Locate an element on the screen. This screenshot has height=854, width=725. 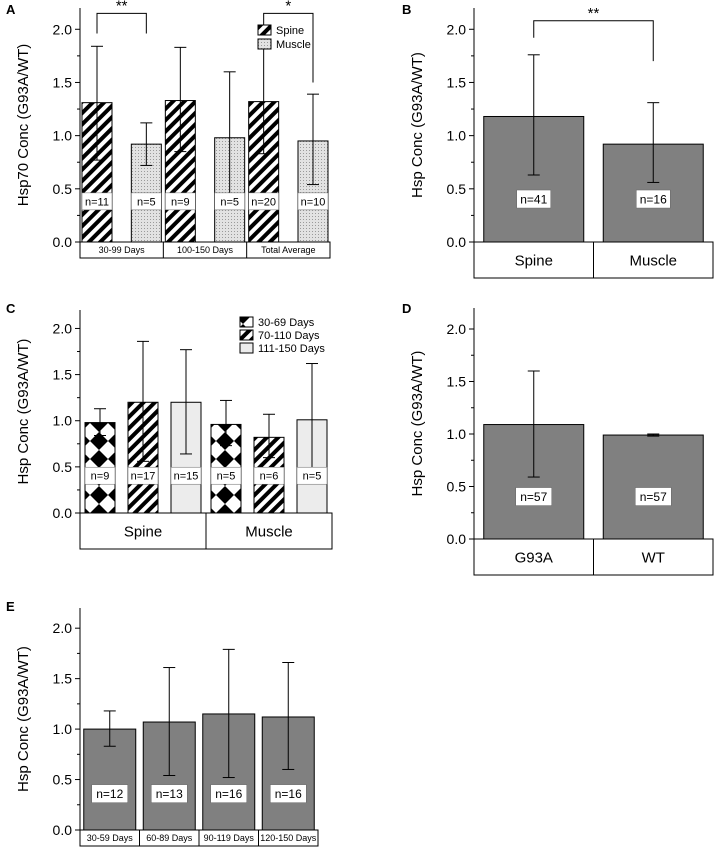
n-label: n=17 is located at coordinates (143, 477).